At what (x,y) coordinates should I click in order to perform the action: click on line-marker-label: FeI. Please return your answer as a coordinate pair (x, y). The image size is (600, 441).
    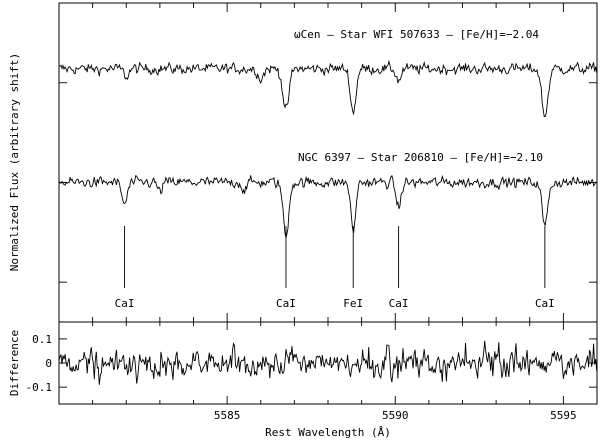
    Looking at the image, I should click on (353, 303).